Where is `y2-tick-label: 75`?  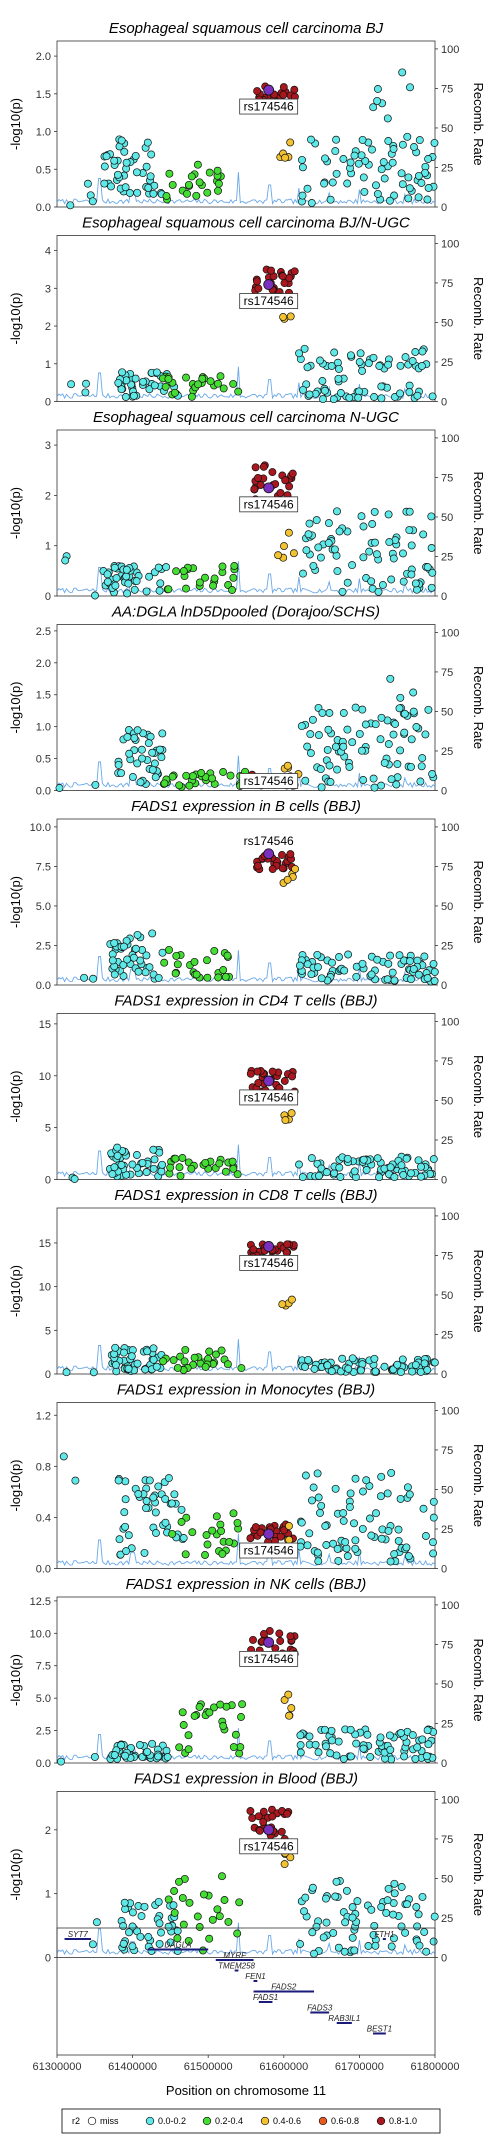
y2-tick-label: 75 is located at coordinates (447, 1840).